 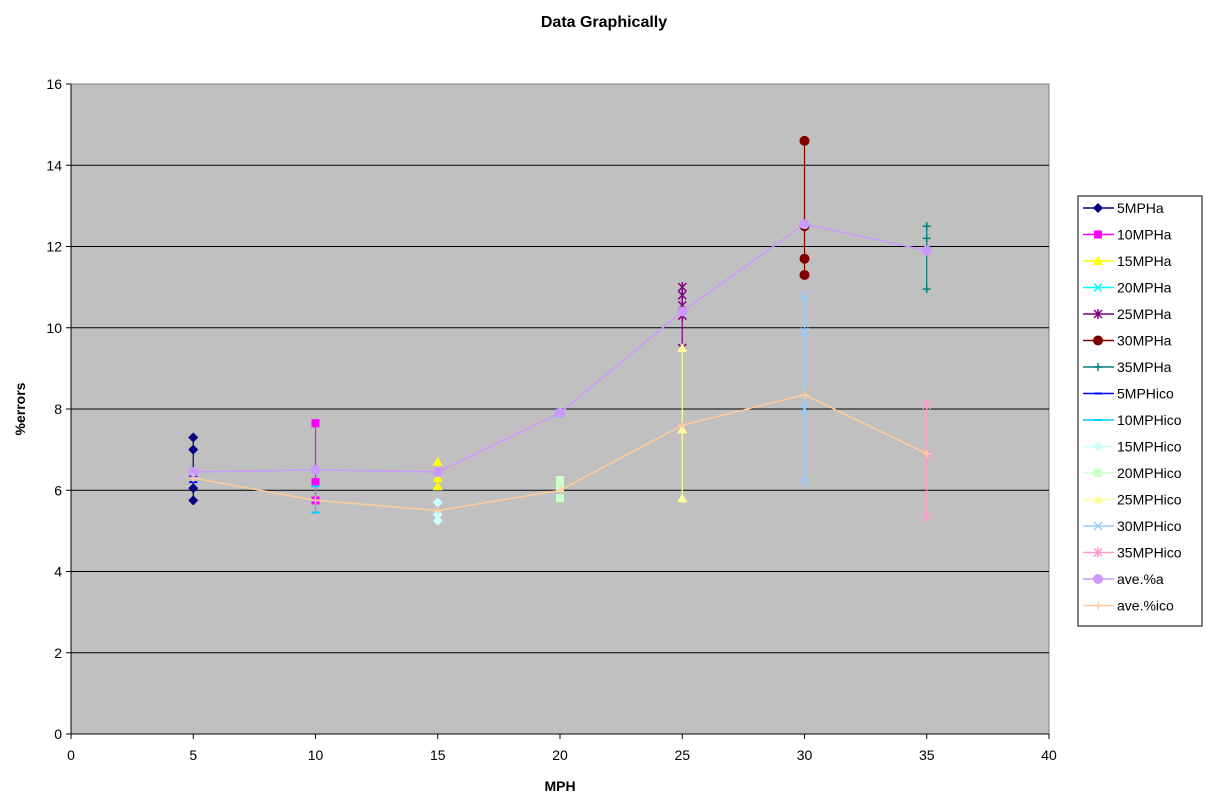 I want to click on legend-item: 20MPHico, so click(x=1132, y=473).